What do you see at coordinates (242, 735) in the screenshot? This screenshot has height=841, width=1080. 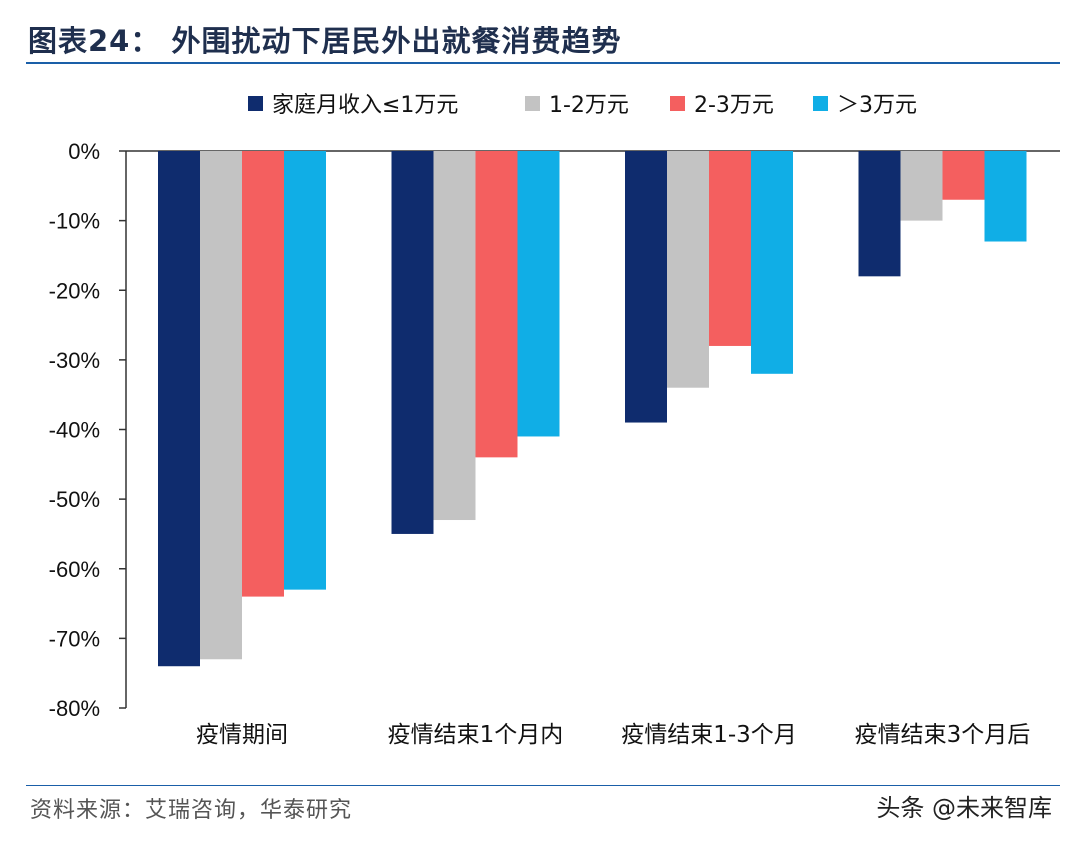 I see `category-label: 疫情期间` at bounding box center [242, 735].